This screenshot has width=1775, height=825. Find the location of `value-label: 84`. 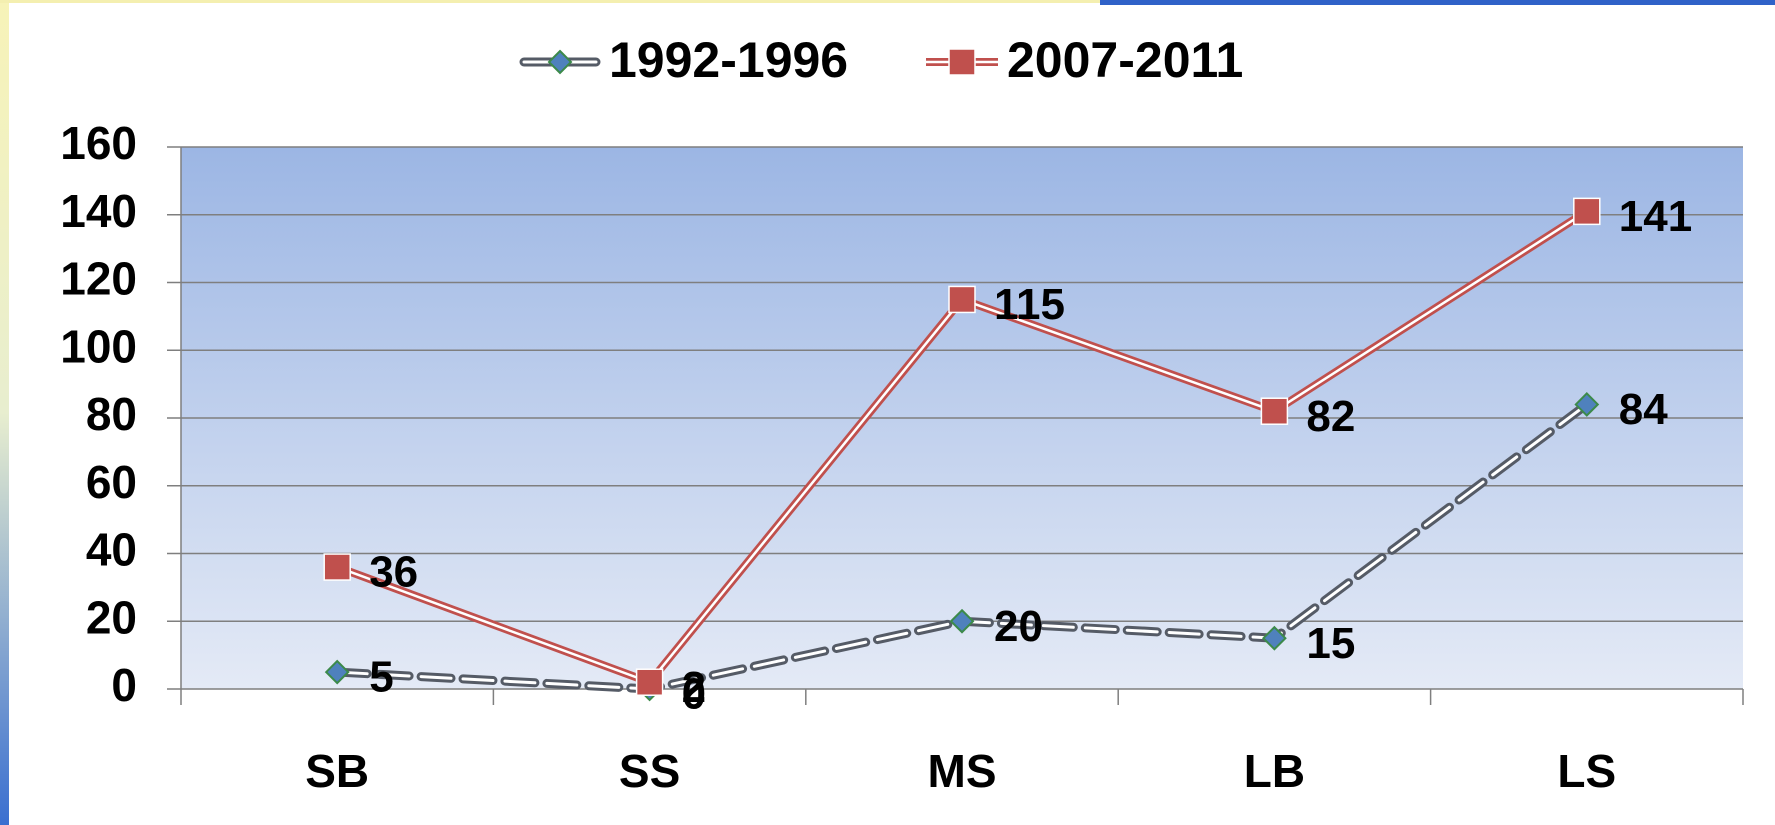

value-label: 84 is located at coordinates (1643, 409).